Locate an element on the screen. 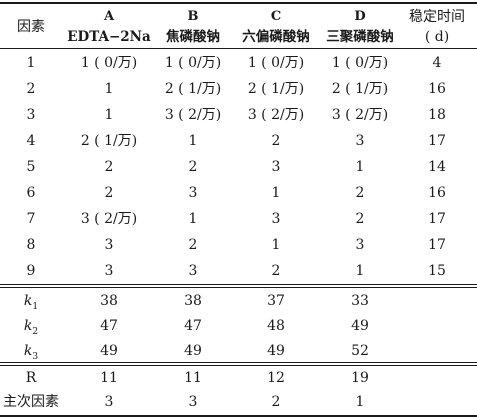  k-row-label: k3 is located at coordinates (31, 351).